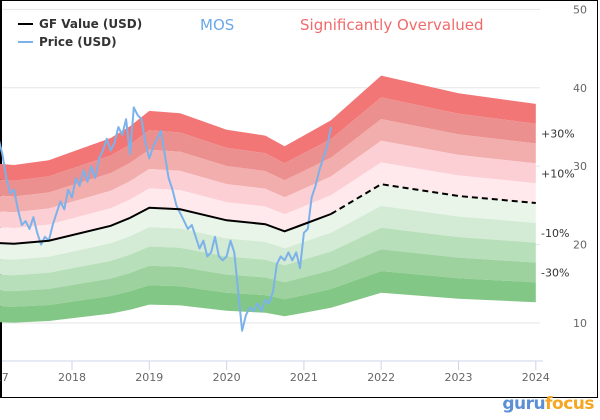  I want to click on band-label: -10%, so click(555, 233).